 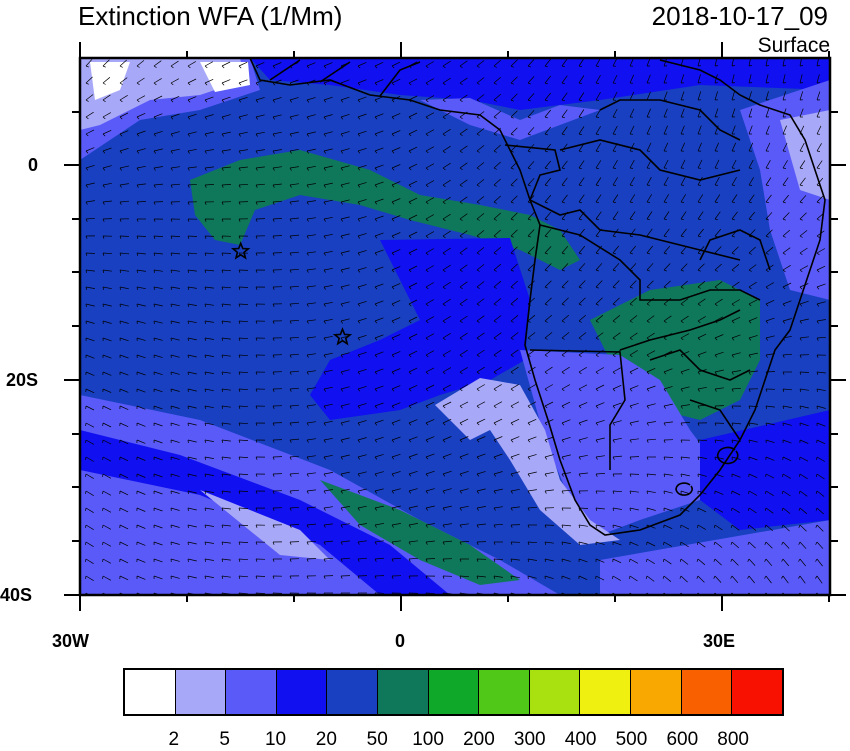 I want to click on lon-label-30e: 30E, so click(x=719, y=641).